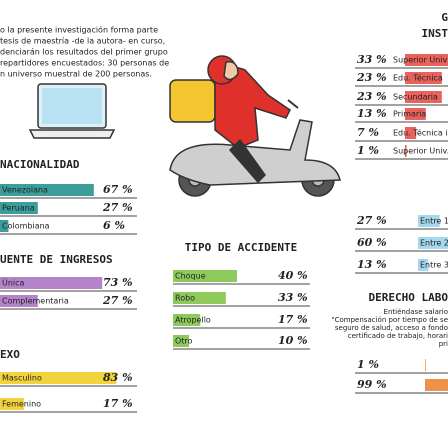 The height and width of the screenshot is (434, 448). I want to click on bar-label: Única, so click(13, 282).